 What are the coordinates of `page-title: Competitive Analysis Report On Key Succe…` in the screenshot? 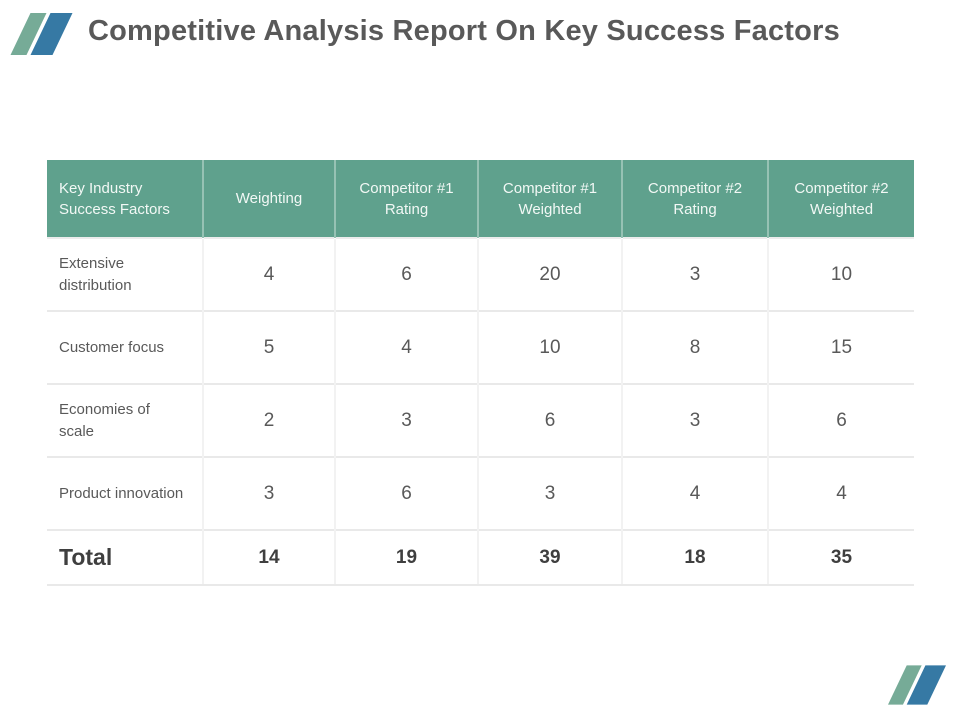 It's located at (464, 31).